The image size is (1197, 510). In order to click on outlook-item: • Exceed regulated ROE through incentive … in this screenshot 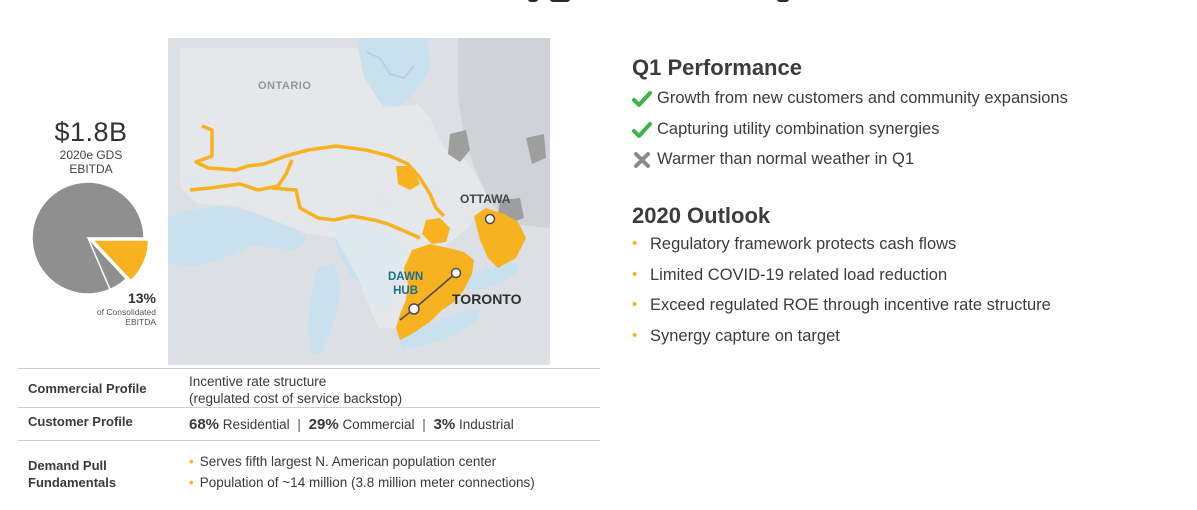, I will do `click(902, 305)`.